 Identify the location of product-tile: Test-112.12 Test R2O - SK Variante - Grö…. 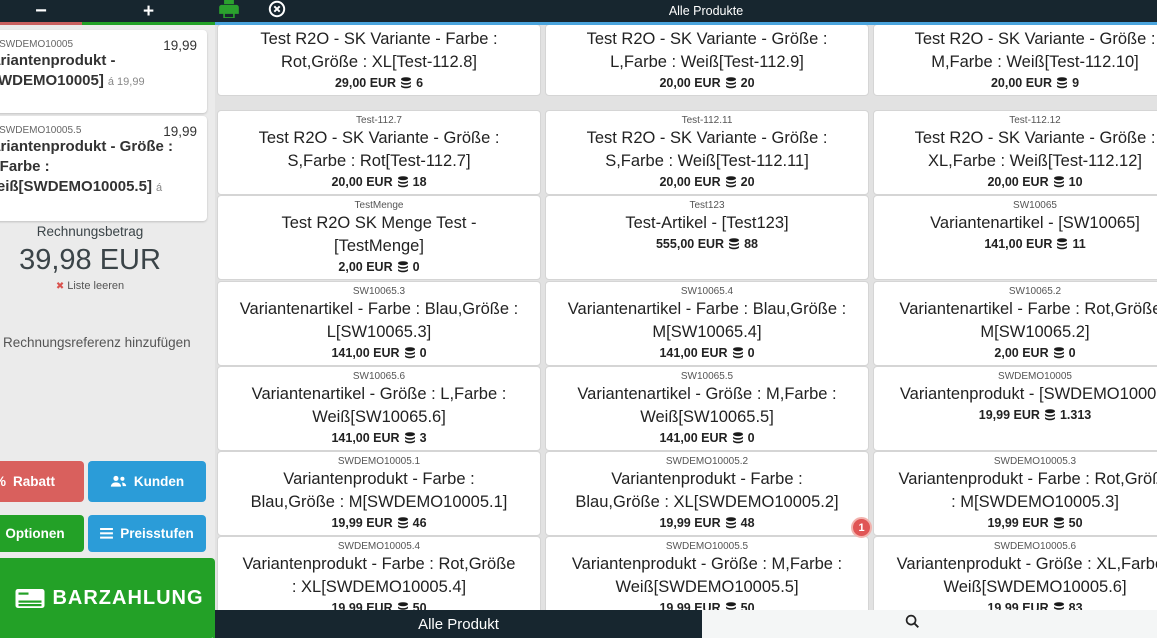
(1015, 152).